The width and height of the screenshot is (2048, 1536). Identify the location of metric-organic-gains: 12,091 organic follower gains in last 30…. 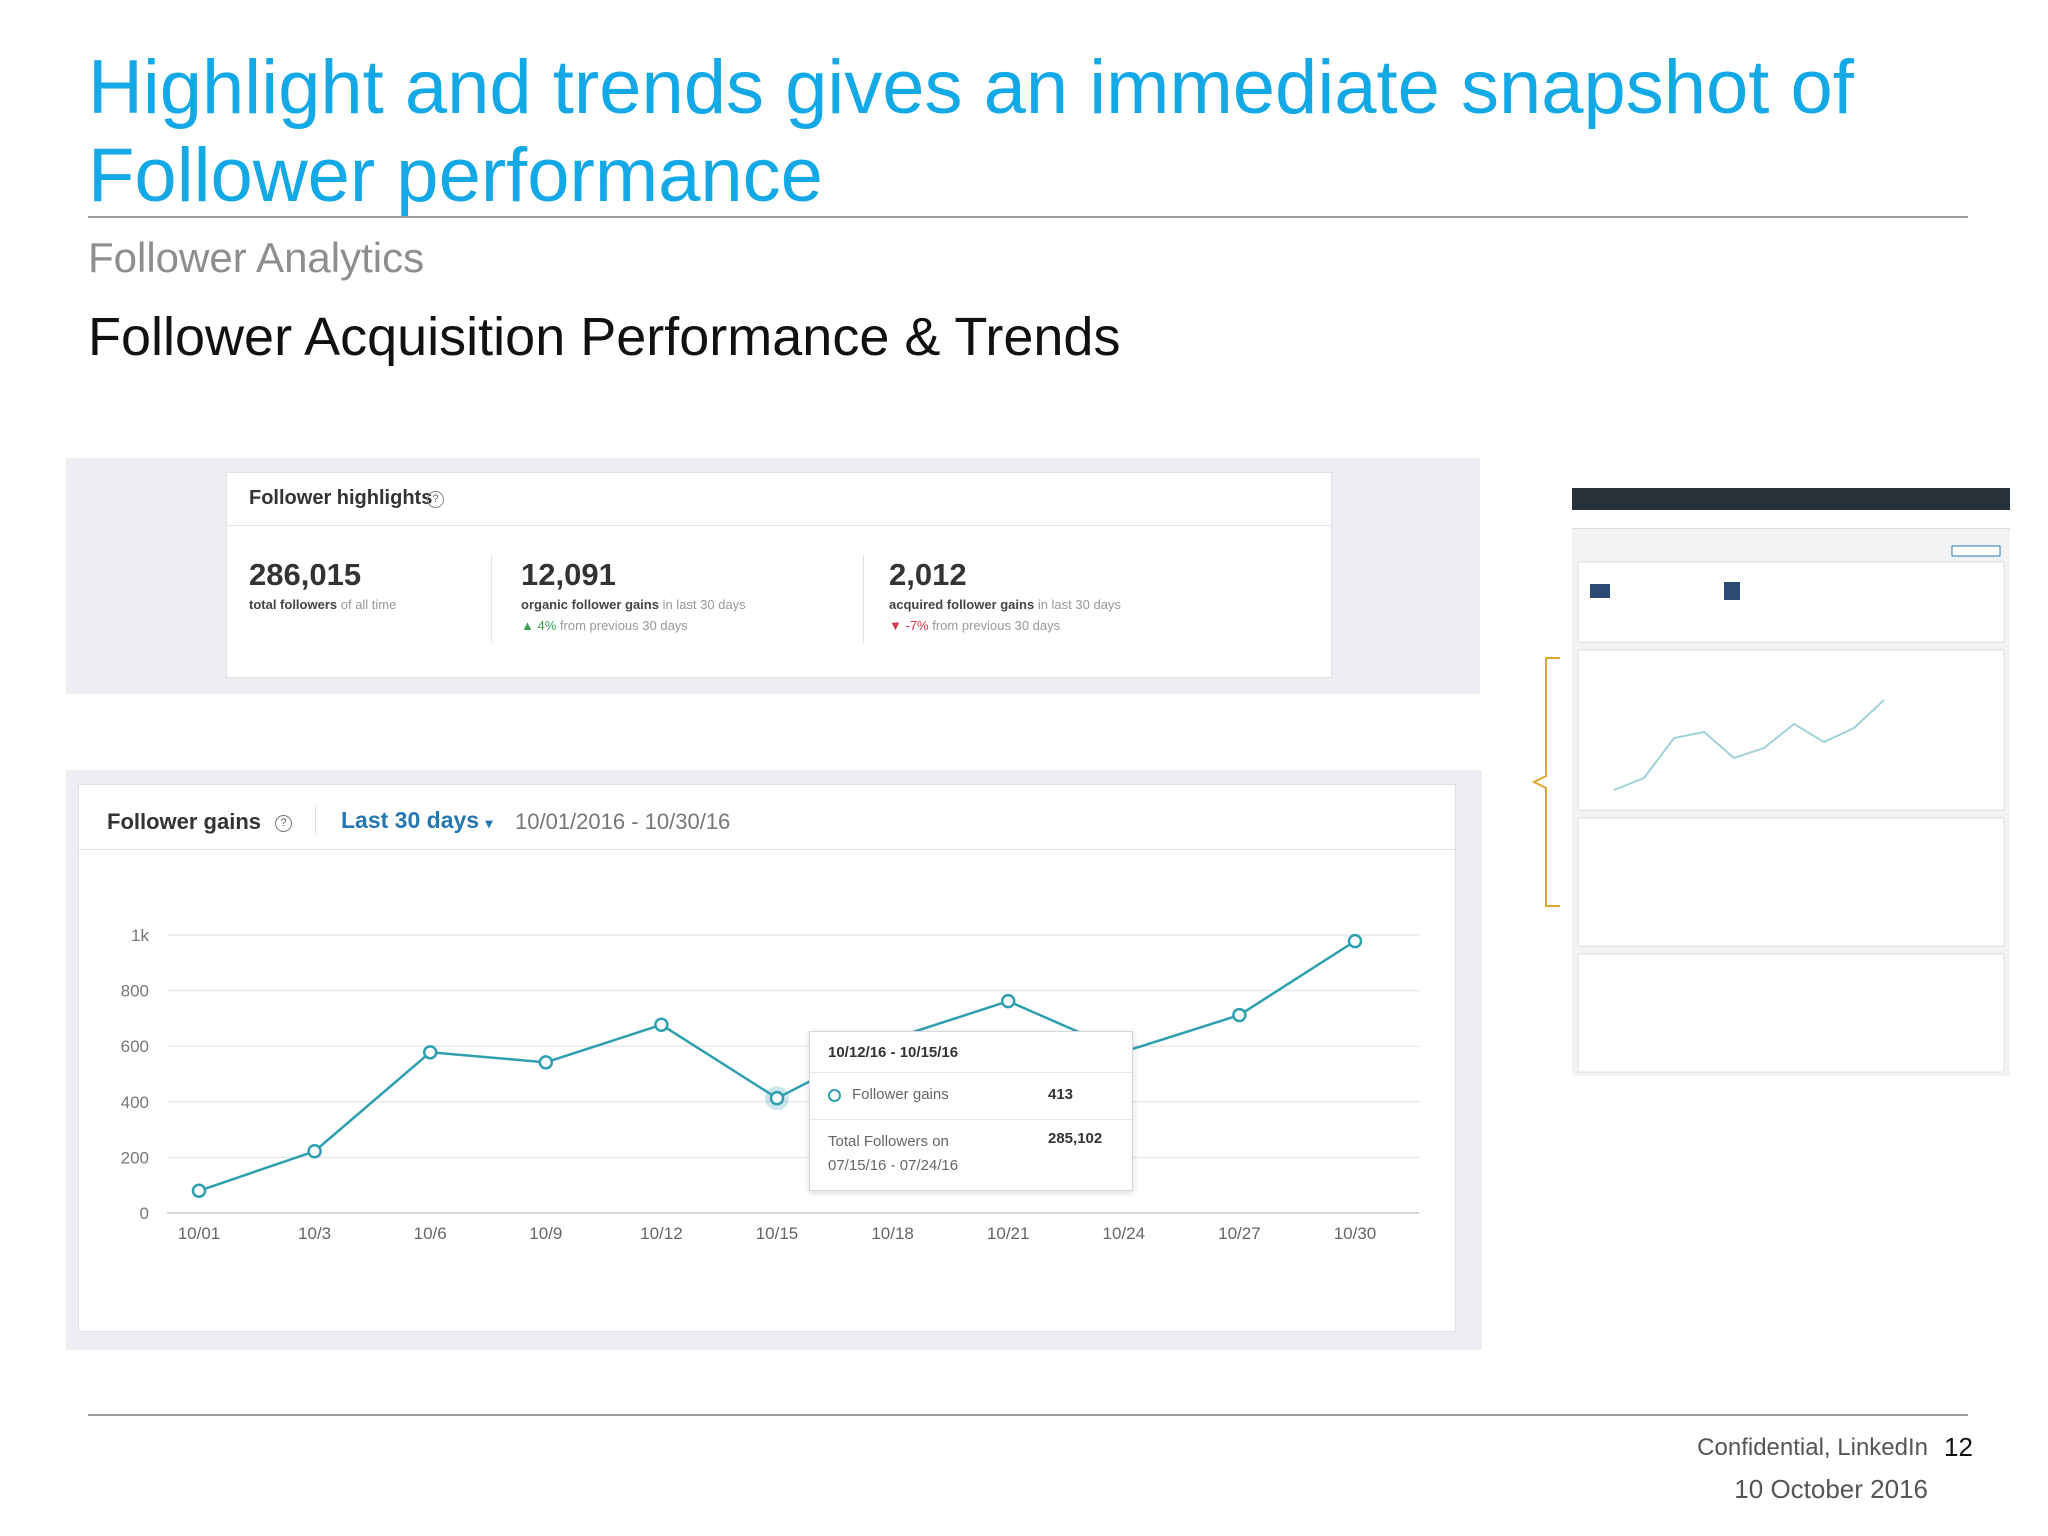
(633, 595).